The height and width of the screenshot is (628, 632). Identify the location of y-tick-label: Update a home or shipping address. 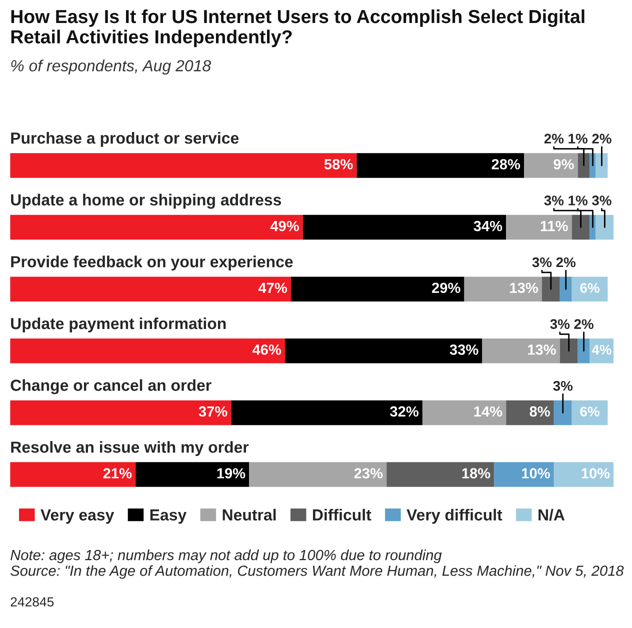
(146, 201).